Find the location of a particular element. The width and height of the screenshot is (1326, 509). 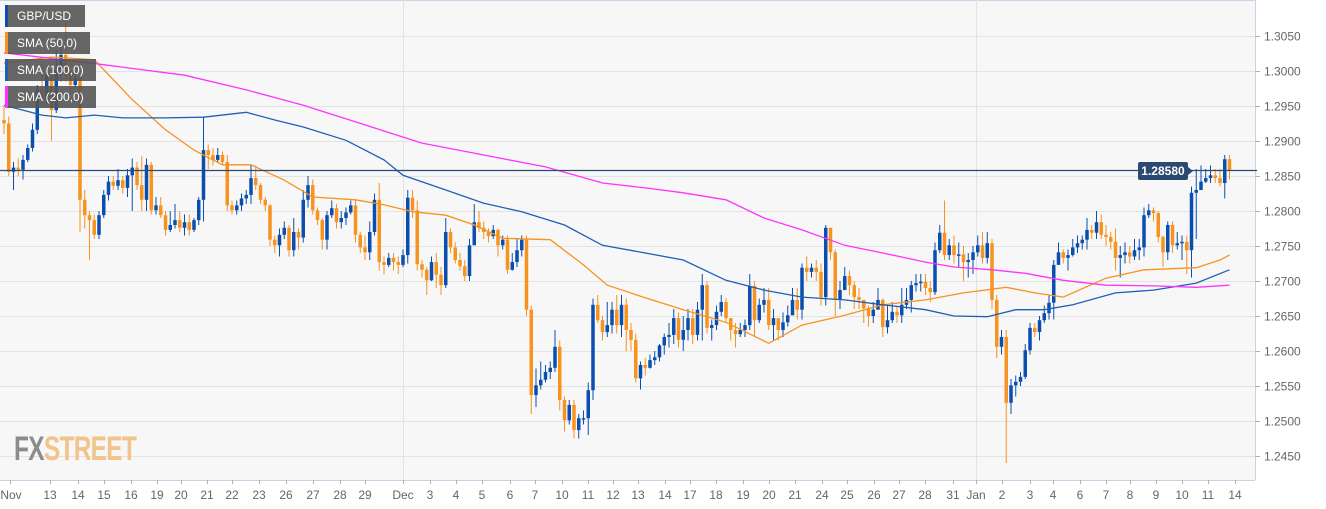

legend-sma-100: SMA (100,0) is located at coordinates (50, 70).